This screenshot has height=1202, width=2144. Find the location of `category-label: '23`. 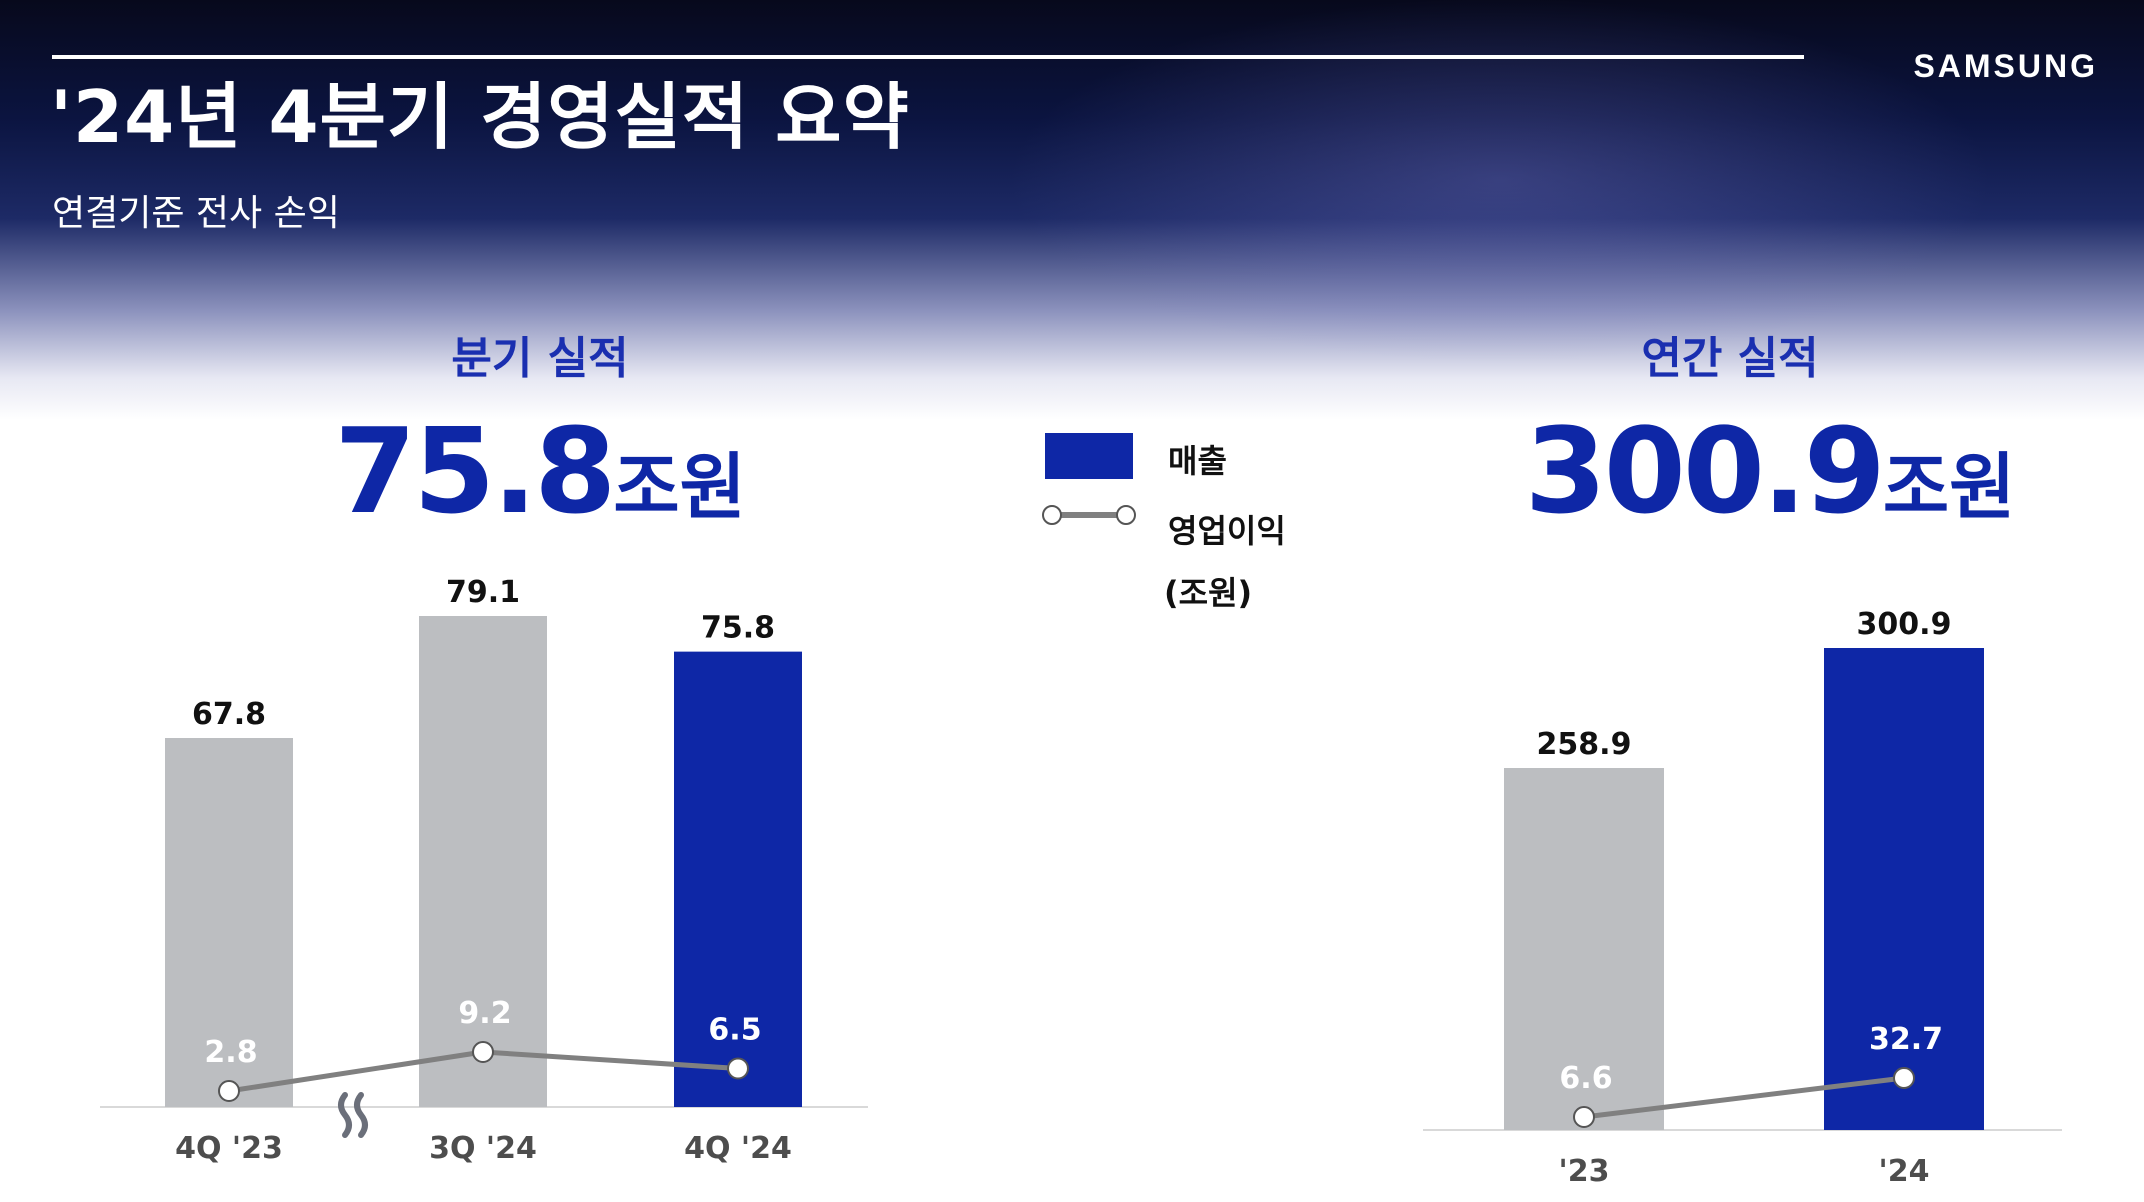

category-label: '23 is located at coordinates (1584, 1171).